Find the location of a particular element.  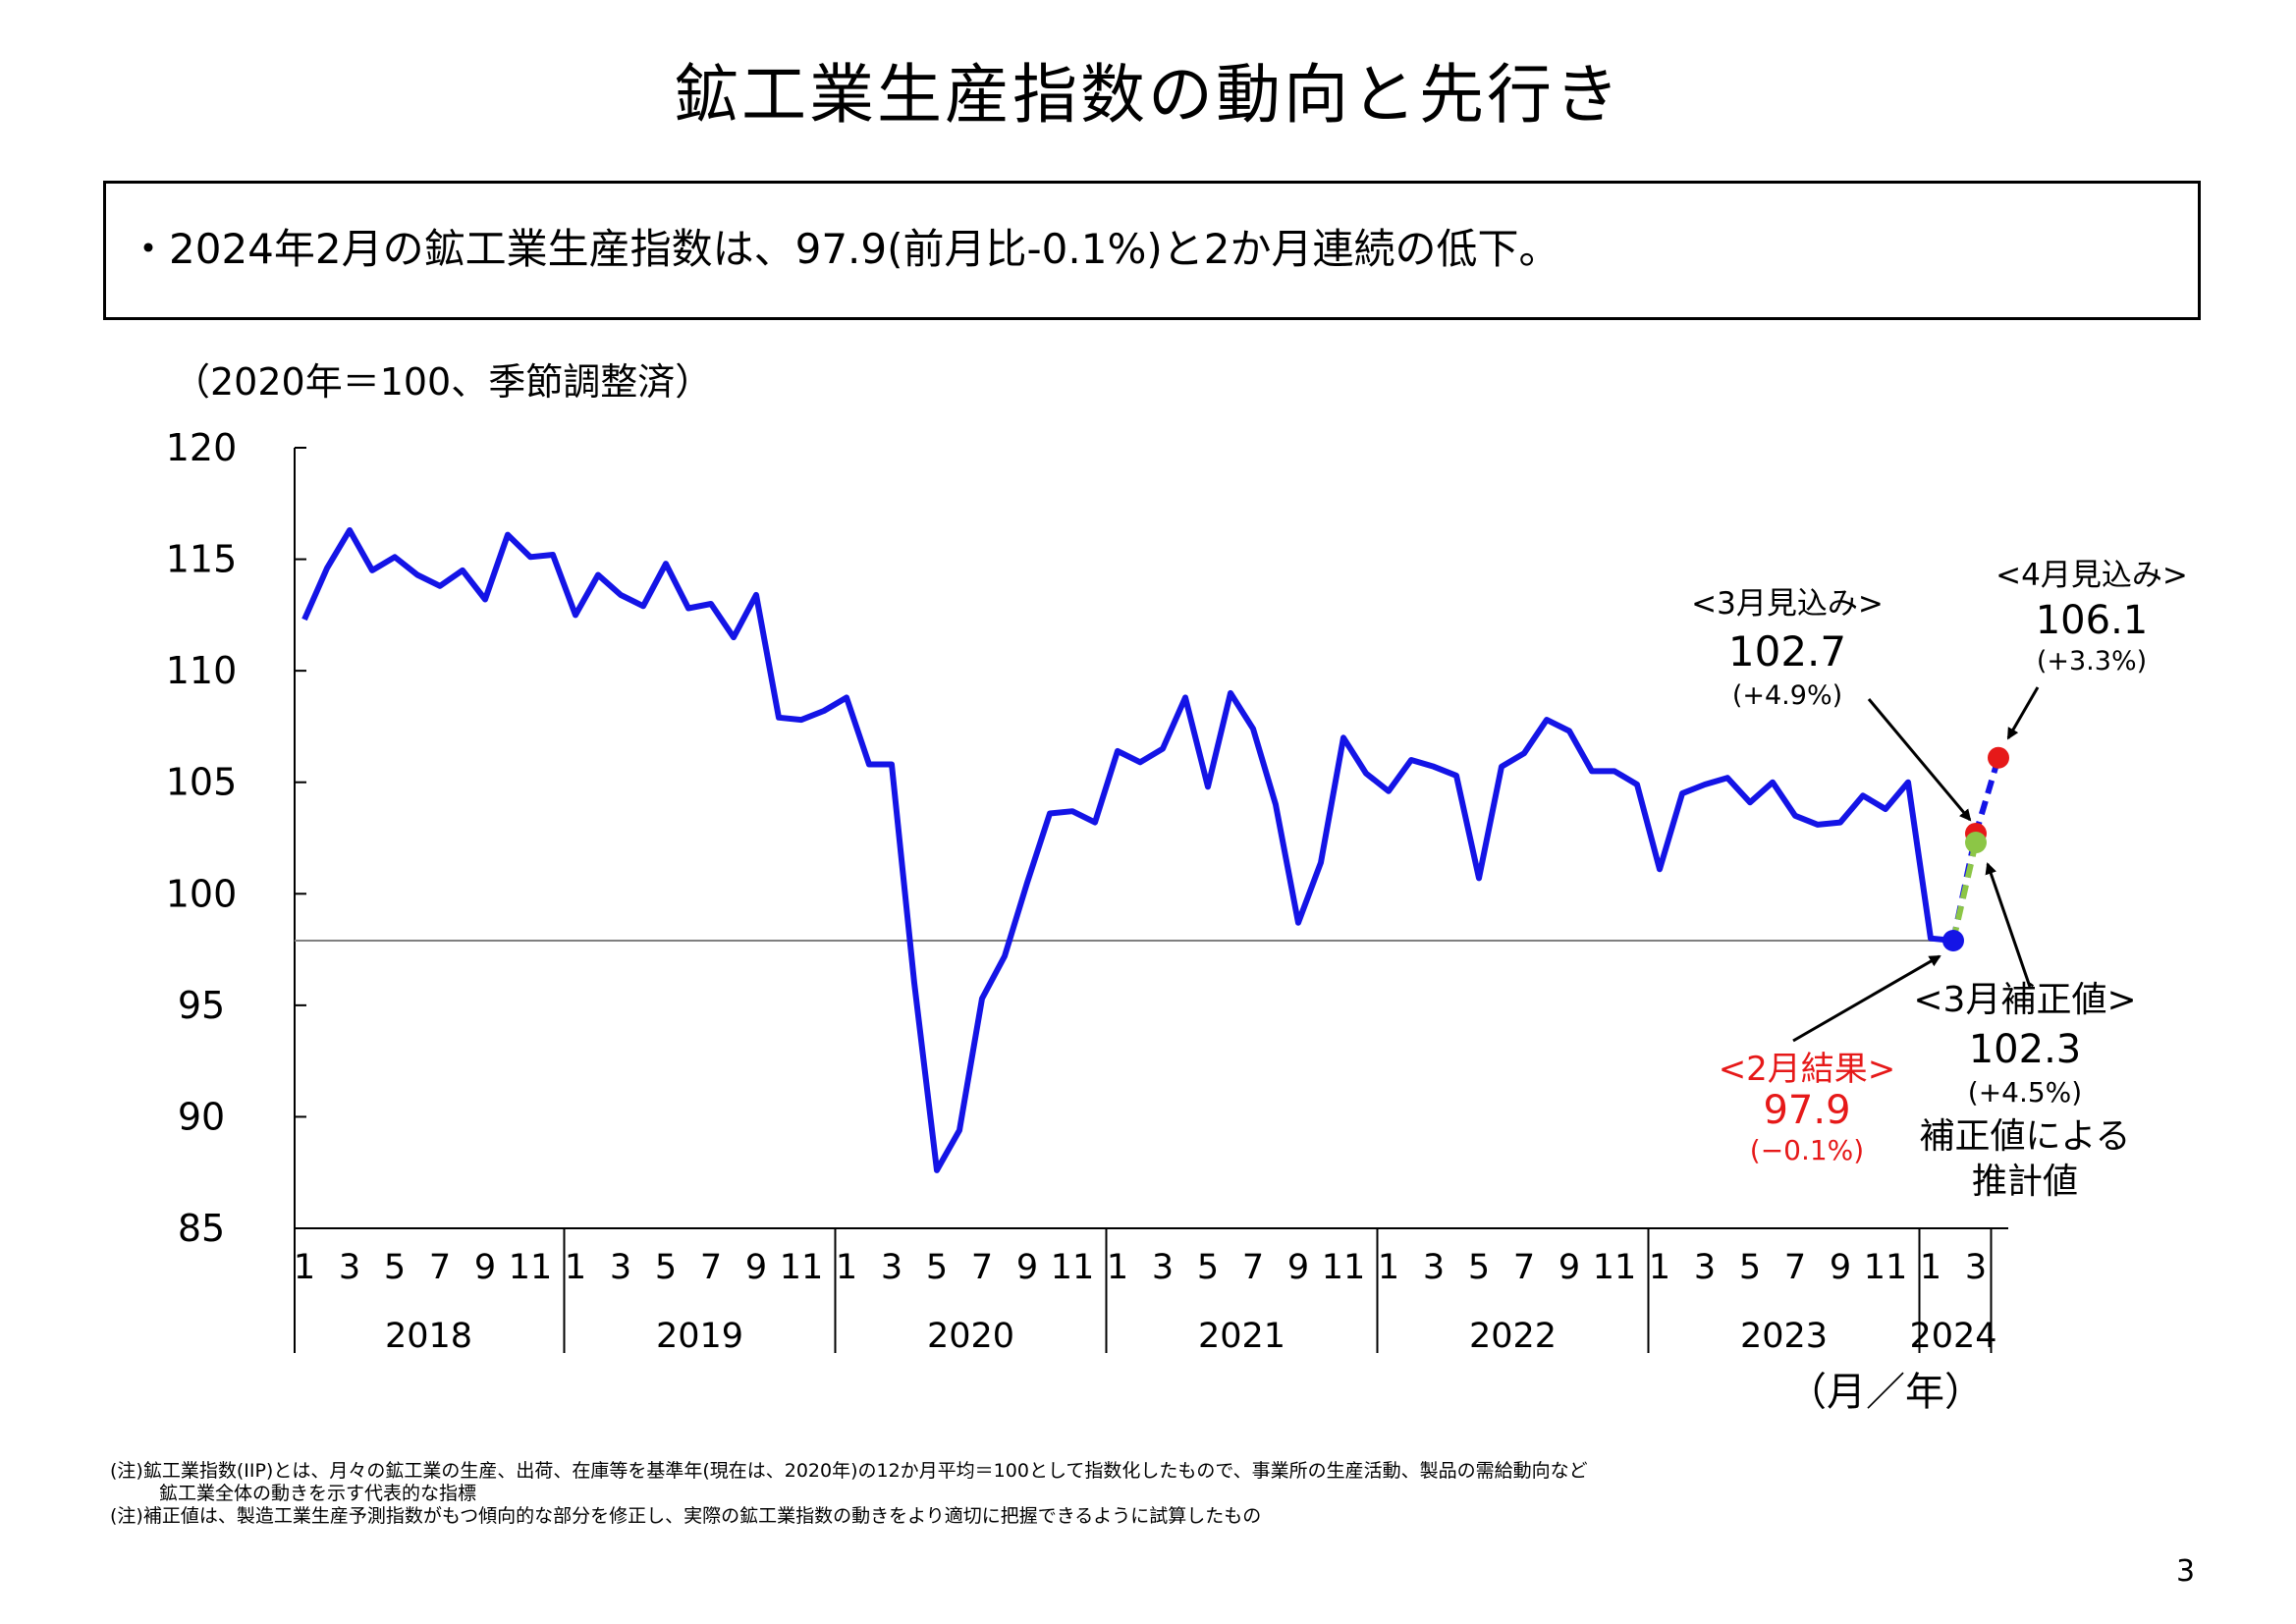

year-label: 2018 is located at coordinates (428, 1336).